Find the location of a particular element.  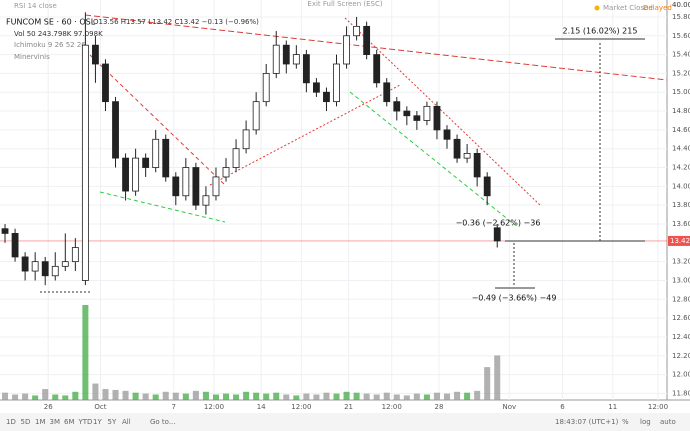

trend-line is located at coordinates (376, 47).